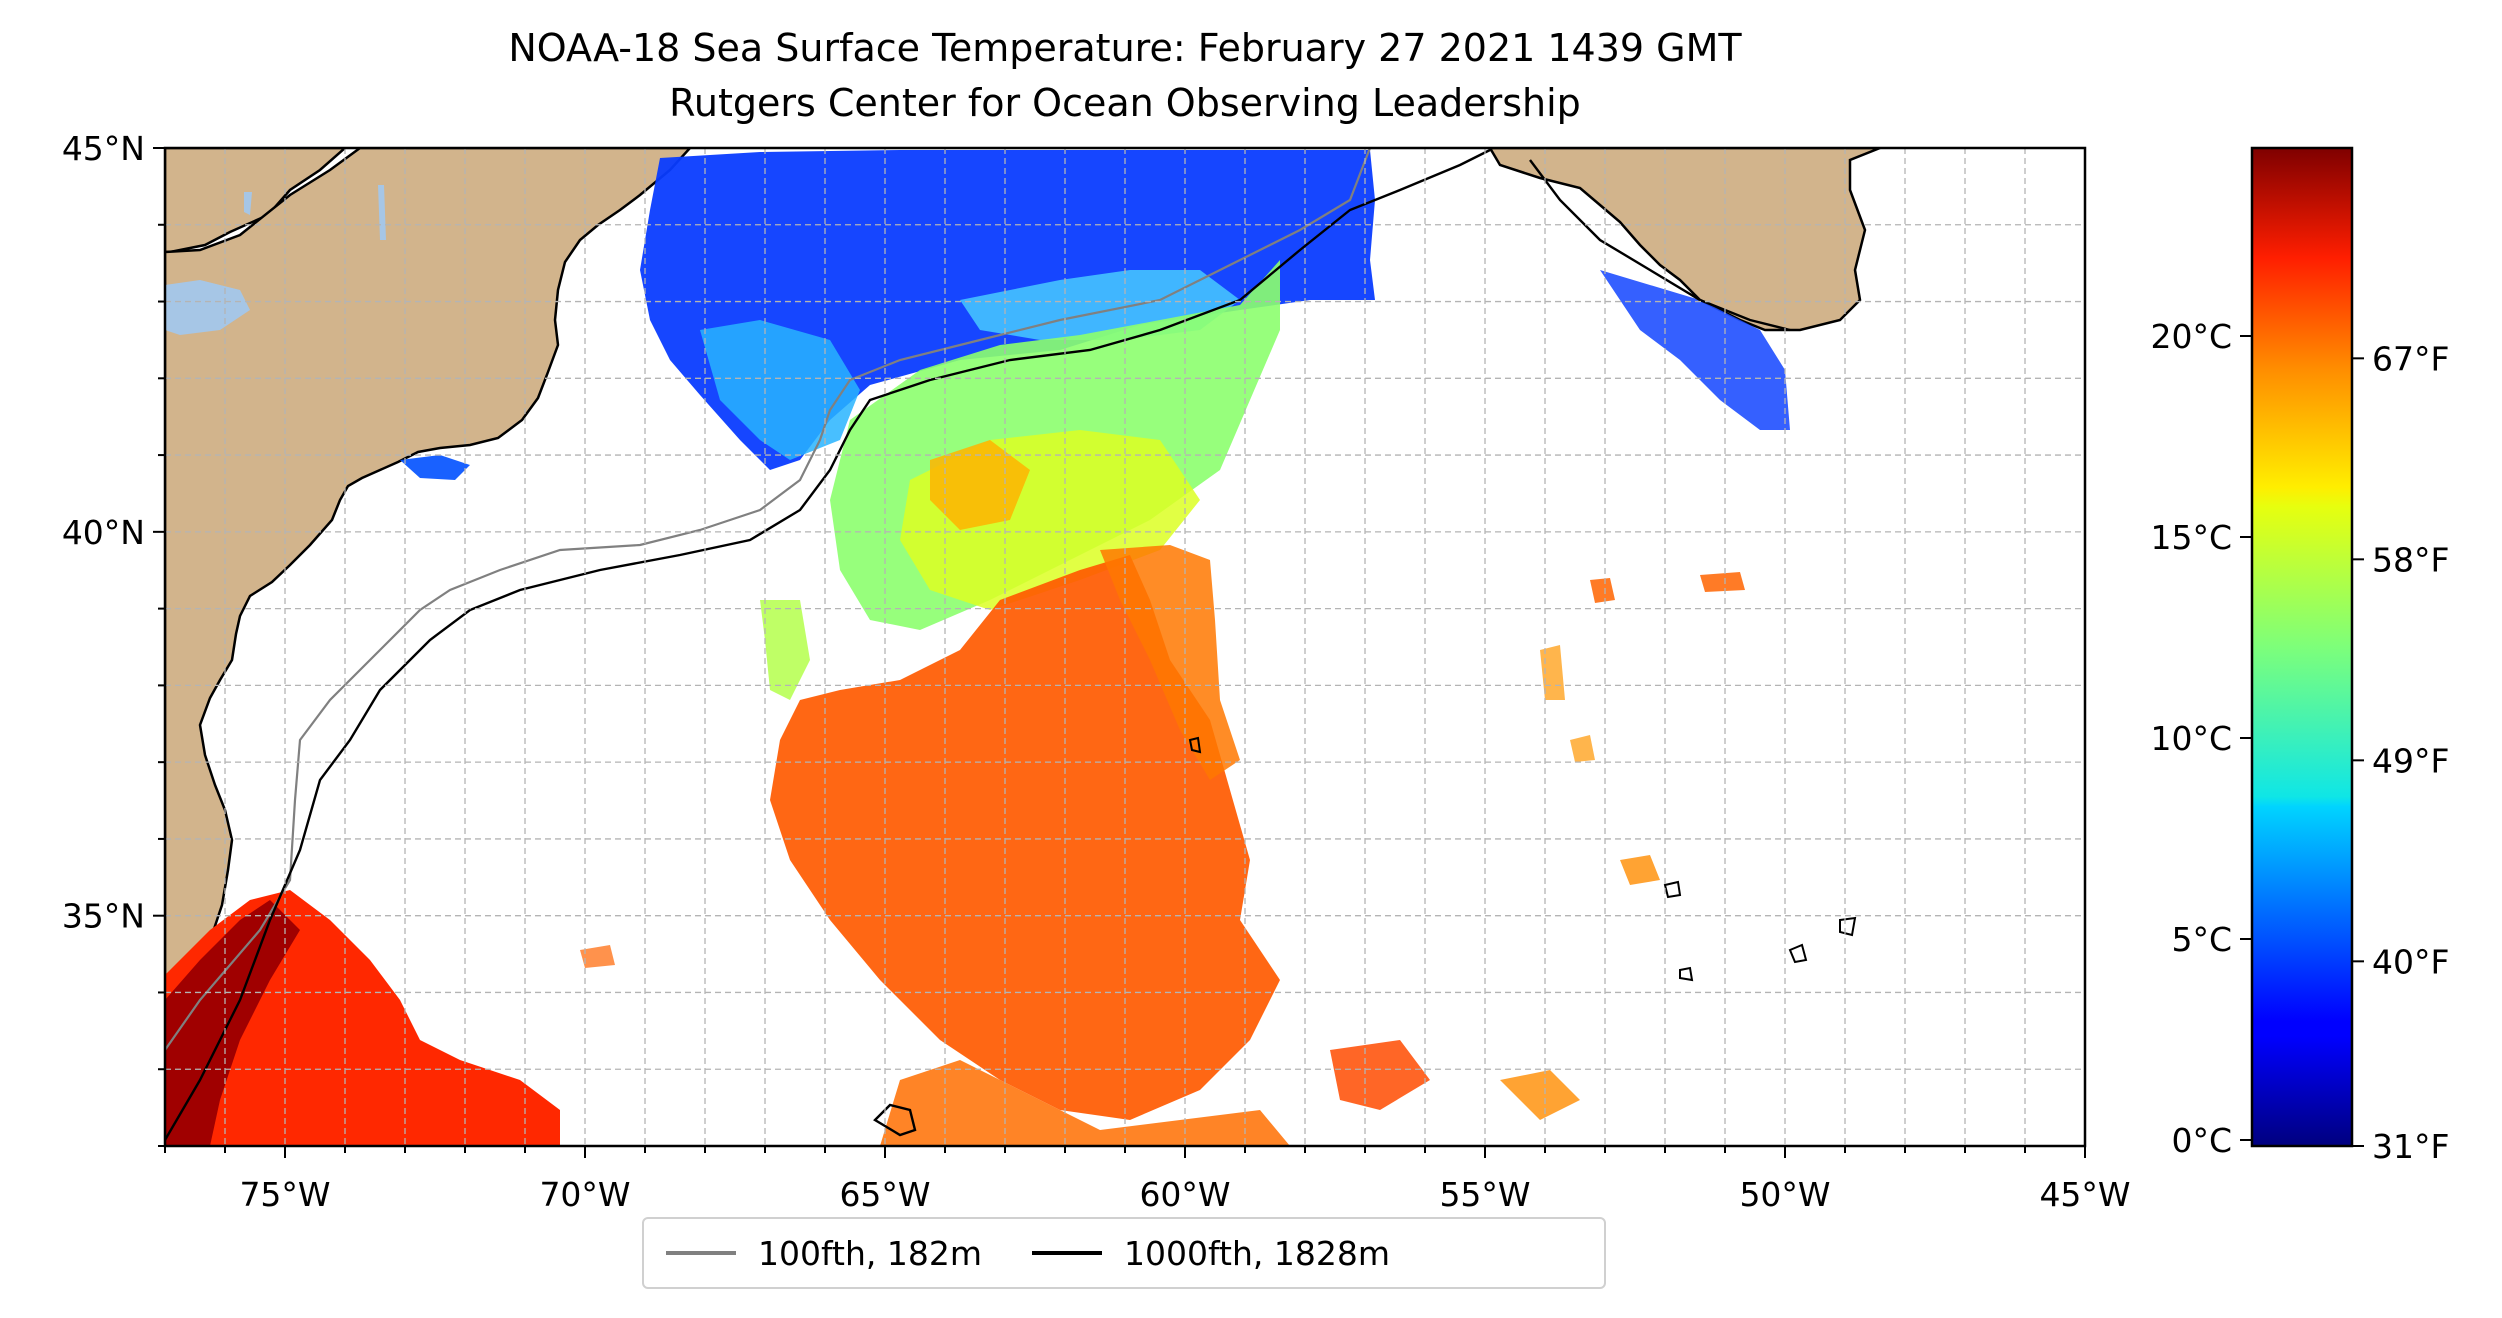 This screenshot has height=1318, width=2502. What do you see at coordinates (780, 390) in the screenshot?
I see `sst-cool-region` at bounding box center [780, 390].